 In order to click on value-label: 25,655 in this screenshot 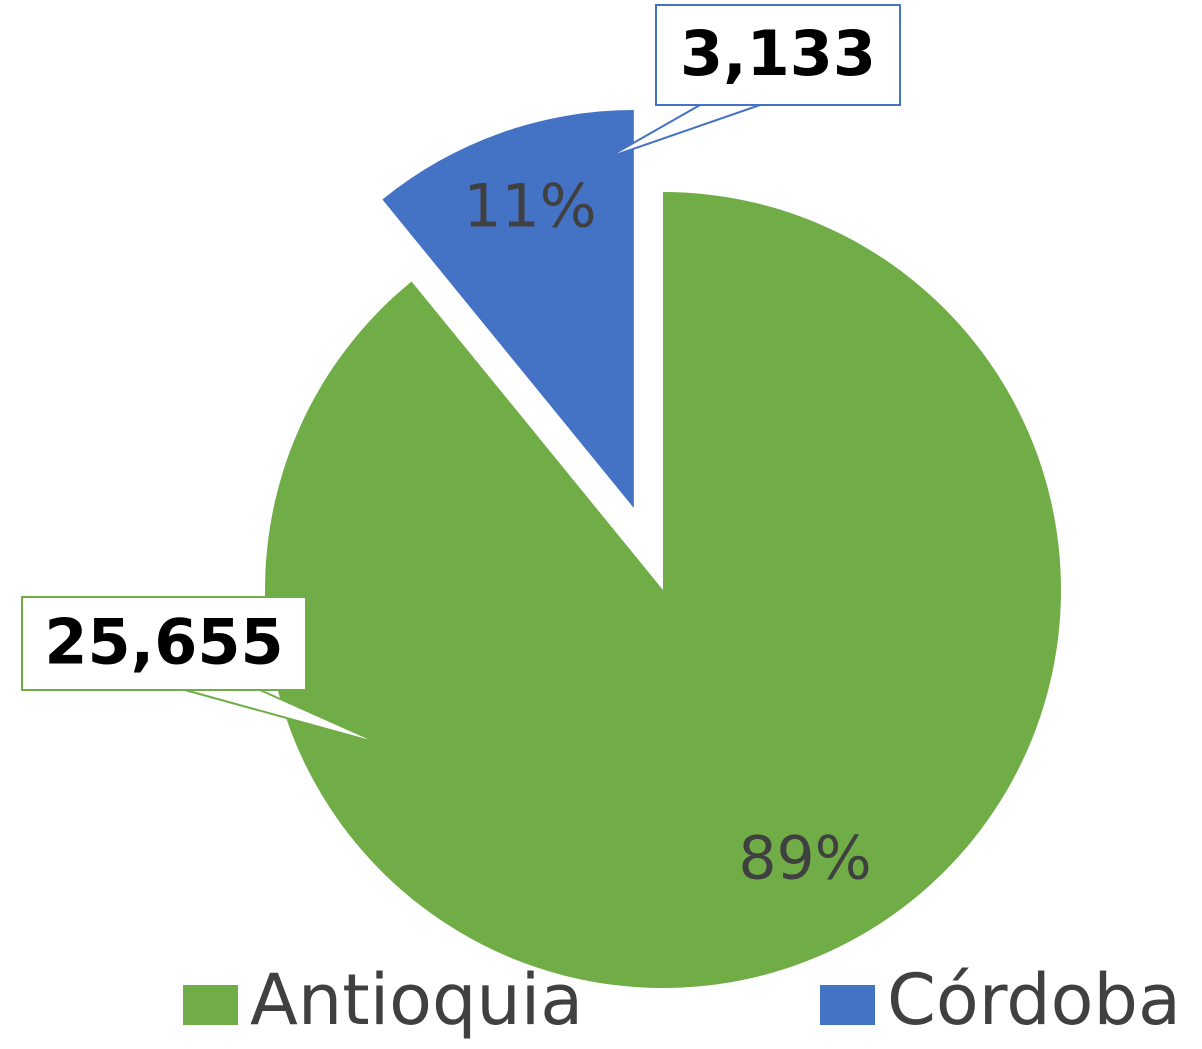, I will do `click(163, 642)`.